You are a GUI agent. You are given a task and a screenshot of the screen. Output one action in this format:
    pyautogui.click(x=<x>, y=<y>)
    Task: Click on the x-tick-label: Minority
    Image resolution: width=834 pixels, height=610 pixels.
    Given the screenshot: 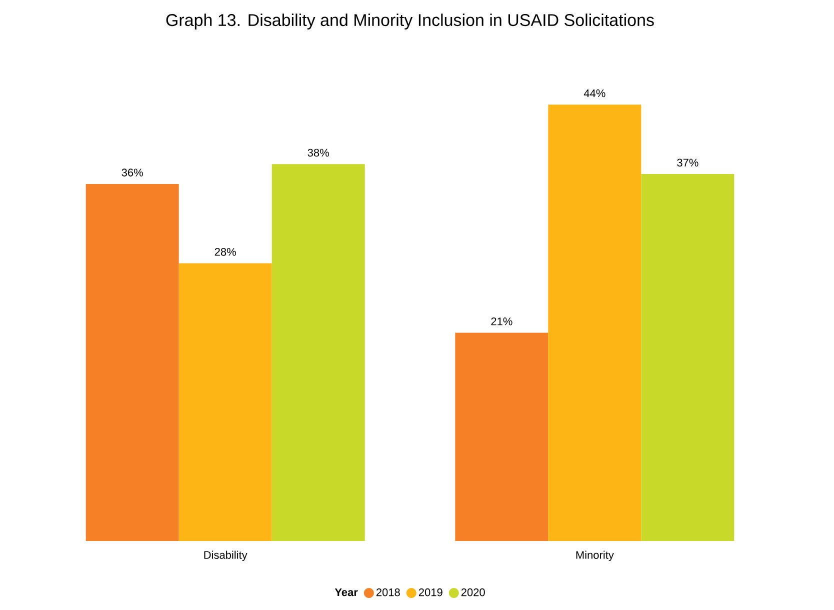 What is the action you would take?
    pyautogui.click(x=595, y=556)
    